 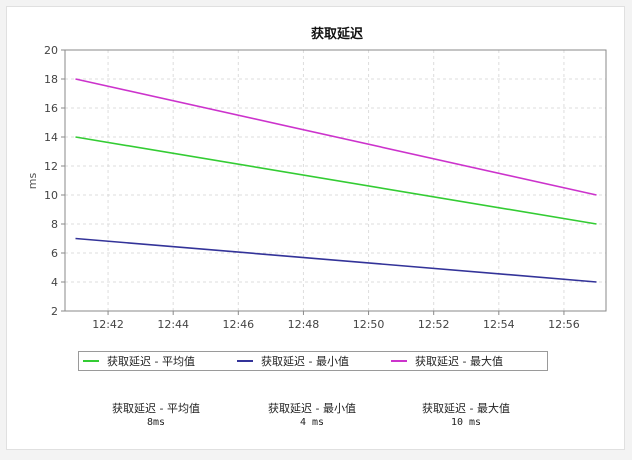 I want to click on legend-label-avg: 获取延迟 - 平均值, so click(x=151, y=361).